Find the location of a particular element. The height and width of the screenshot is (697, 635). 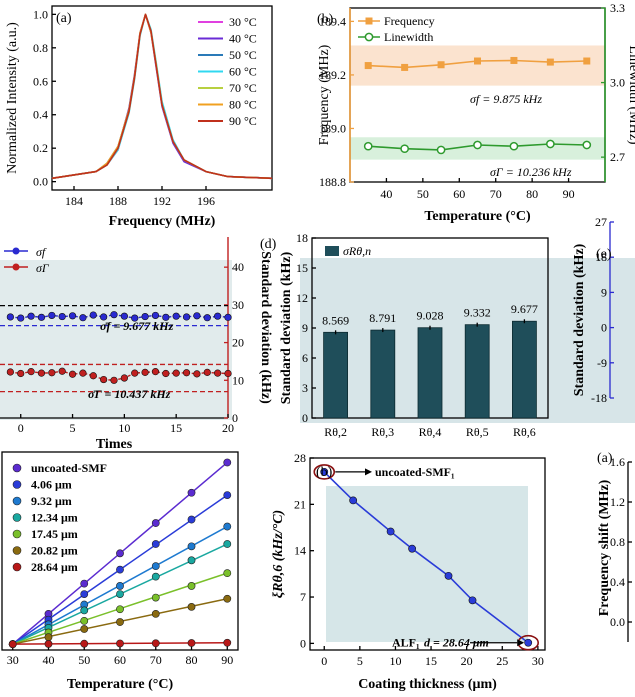

panel-d-bar is located at coordinates (336, 375).